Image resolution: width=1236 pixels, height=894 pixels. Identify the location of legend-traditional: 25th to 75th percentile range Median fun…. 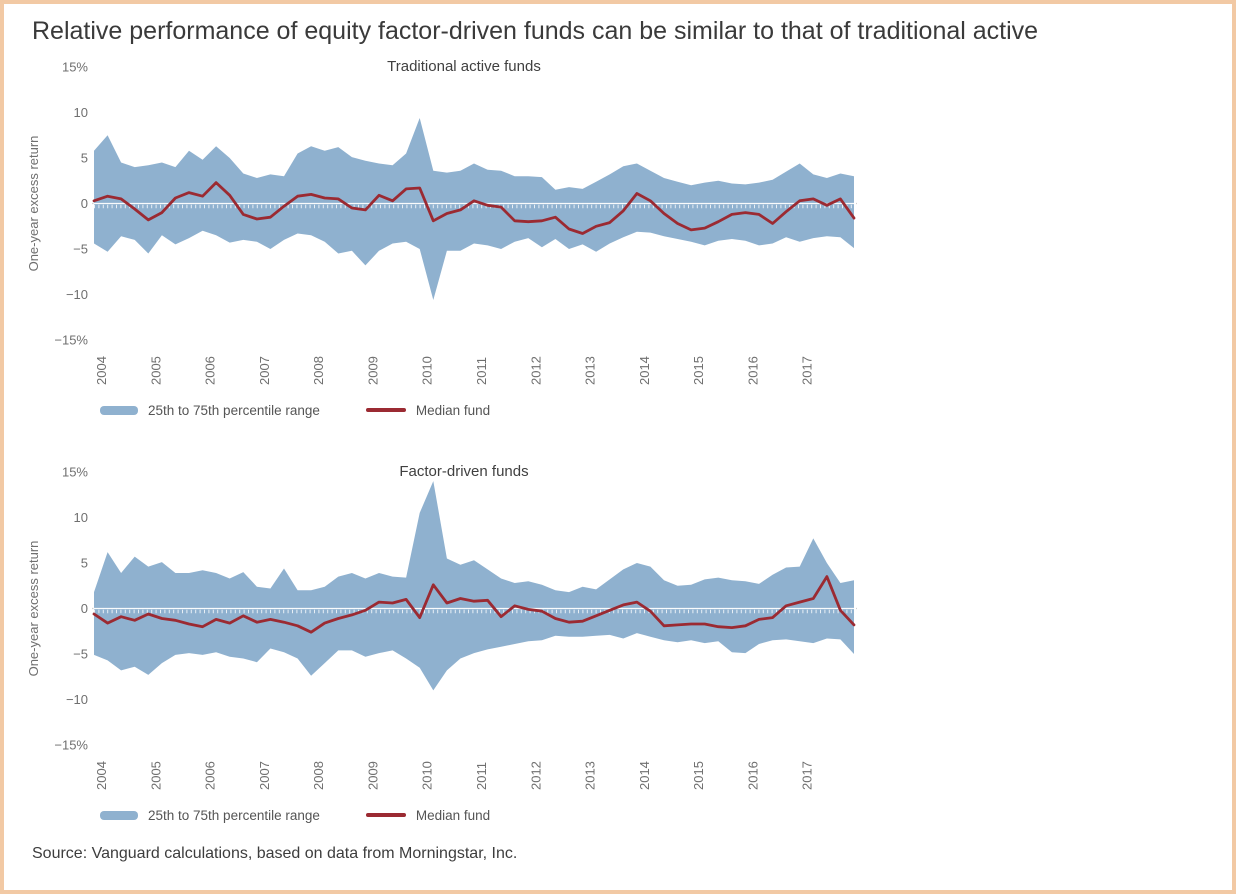
(666, 410).